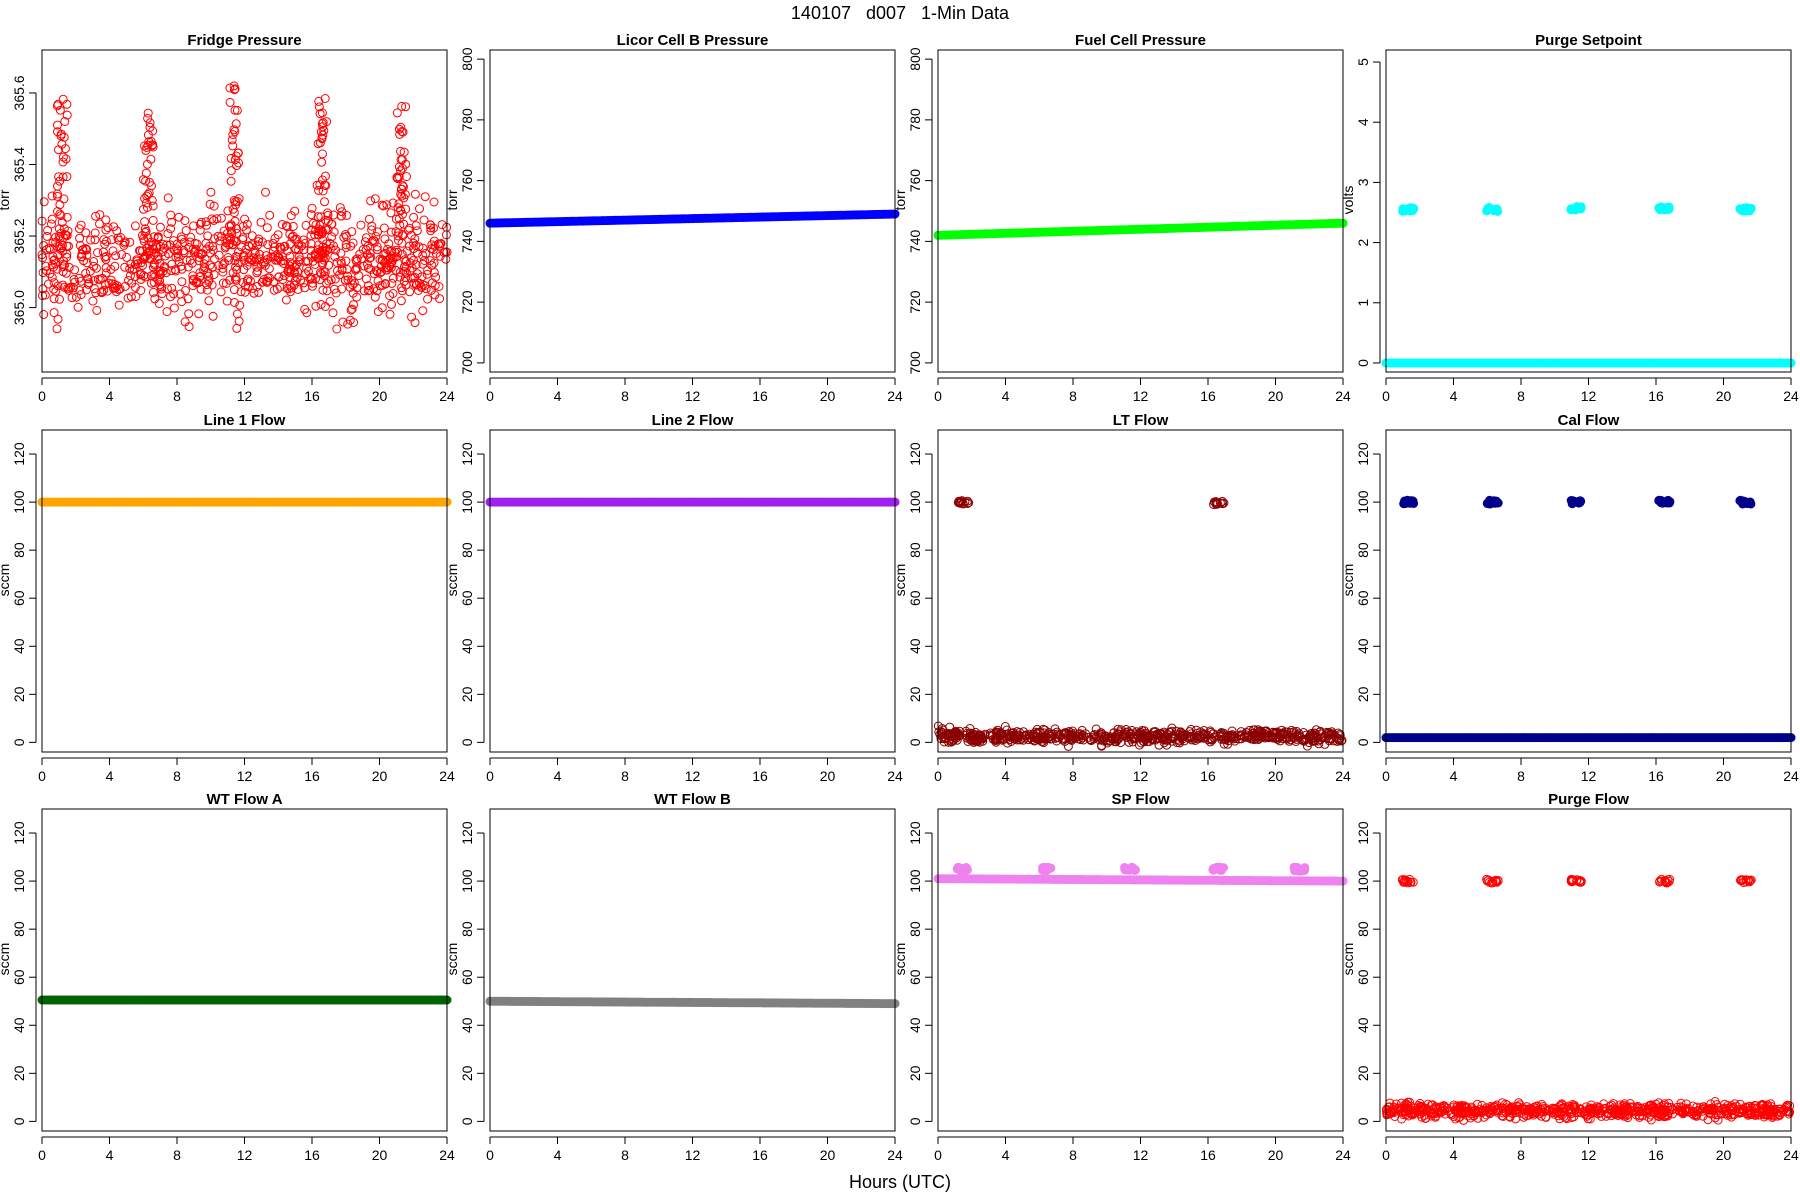 The width and height of the screenshot is (1800, 1200). Describe the element at coordinates (760, 396) in the screenshot. I see `x-tick-label: 16` at that location.